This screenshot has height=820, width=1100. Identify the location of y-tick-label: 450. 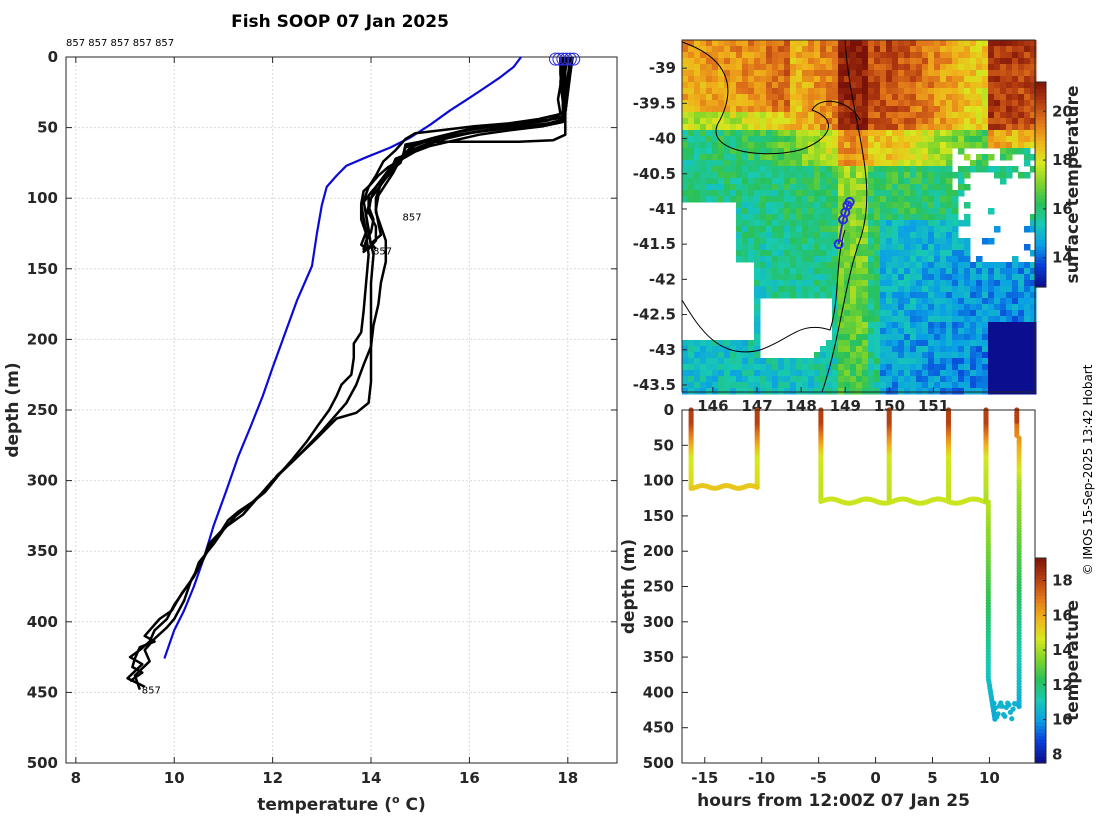
(42, 692).